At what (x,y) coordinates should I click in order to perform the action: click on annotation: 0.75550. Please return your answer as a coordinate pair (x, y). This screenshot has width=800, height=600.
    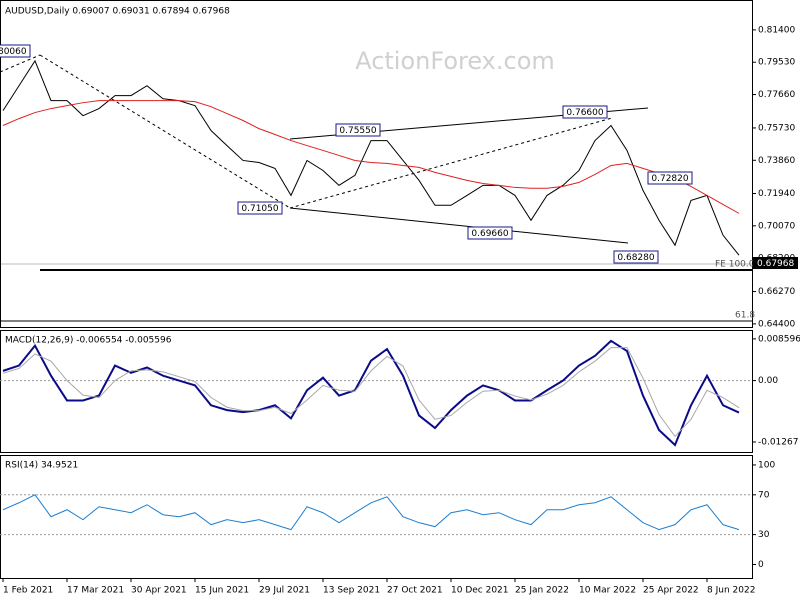
    Looking at the image, I should click on (357, 131).